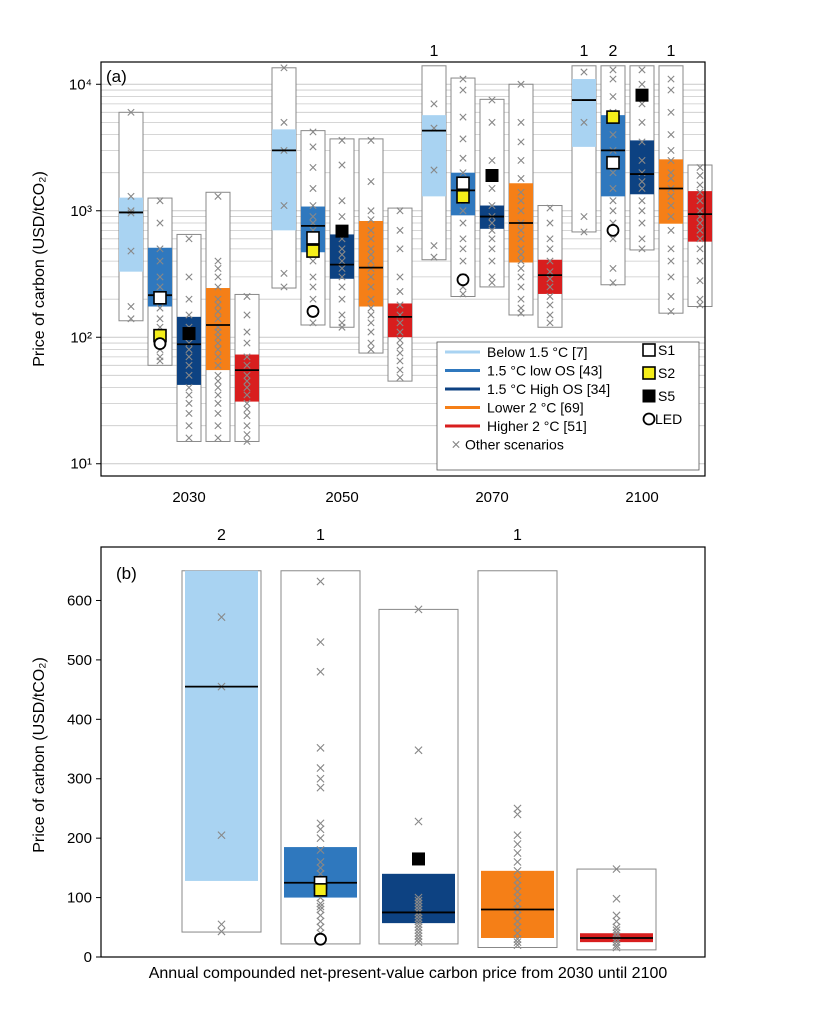 This screenshot has height=1024, width=815. What do you see at coordinates (415, 497) in the screenshot?
I see `panel-a-x-ticks: 2030 2050 2070 2100` at bounding box center [415, 497].